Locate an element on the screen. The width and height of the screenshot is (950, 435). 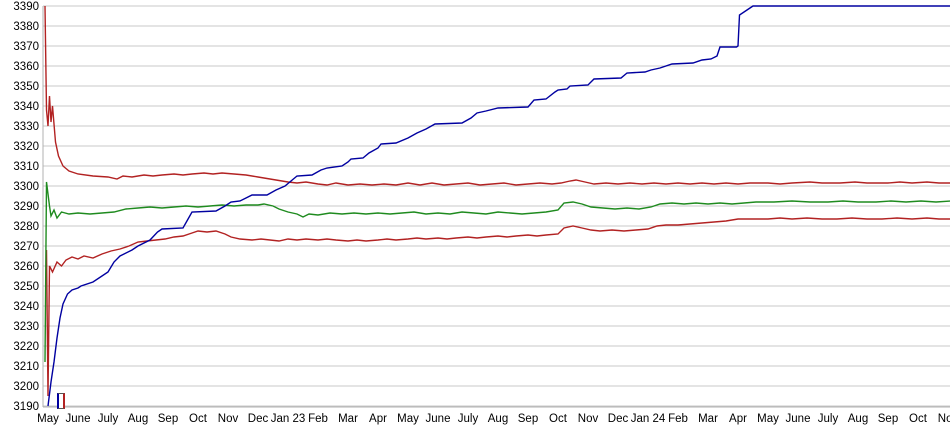
y-tick-label: 3190 is located at coordinates (26, 407).